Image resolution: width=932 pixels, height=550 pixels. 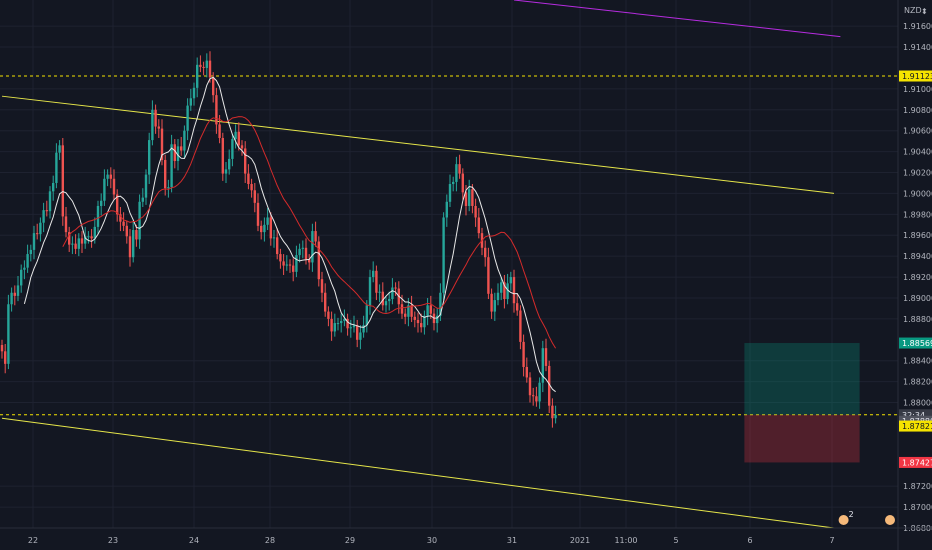 I want to click on price-tick-label: 1.90000, so click(x=917, y=193).